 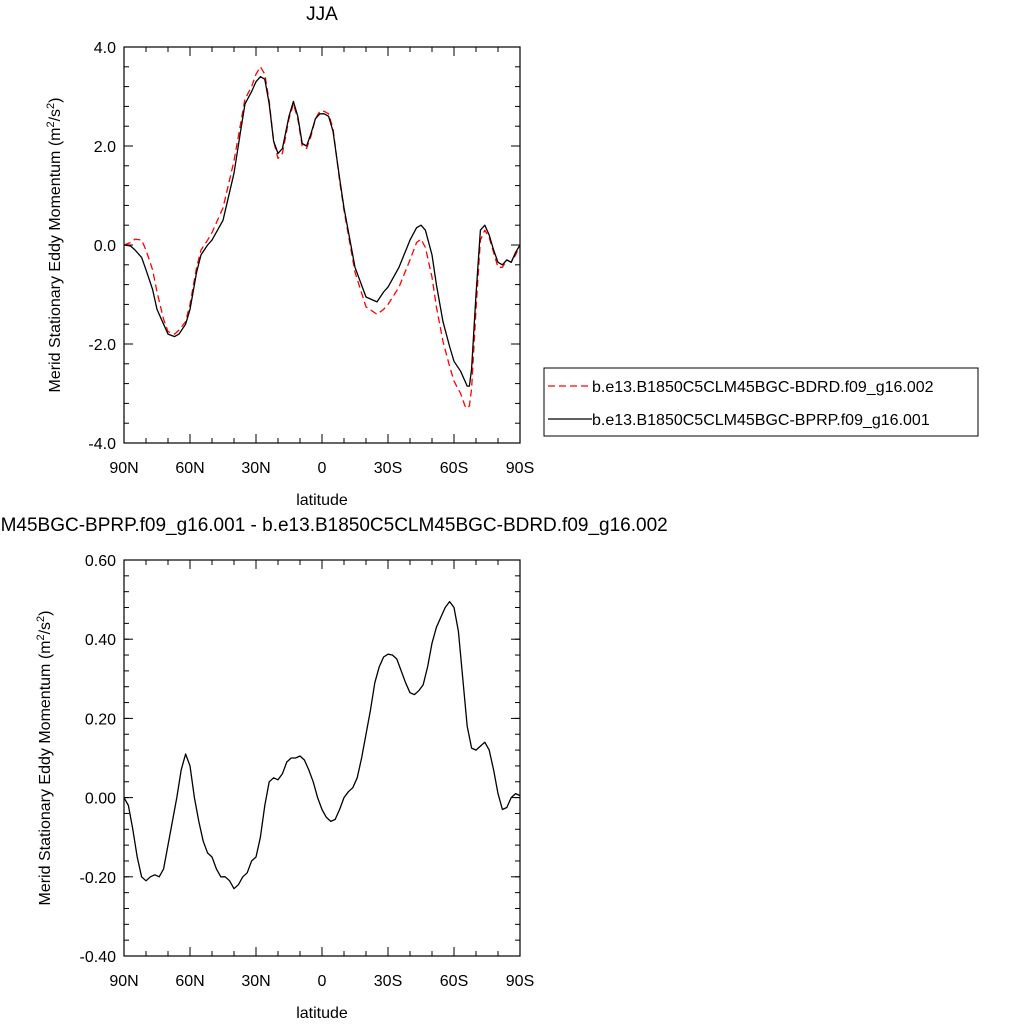 What do you see at coordinates (520, 468) in the screenshot?
I see `panel1-xtick-label: 90S` at bounding box center [520, 468].